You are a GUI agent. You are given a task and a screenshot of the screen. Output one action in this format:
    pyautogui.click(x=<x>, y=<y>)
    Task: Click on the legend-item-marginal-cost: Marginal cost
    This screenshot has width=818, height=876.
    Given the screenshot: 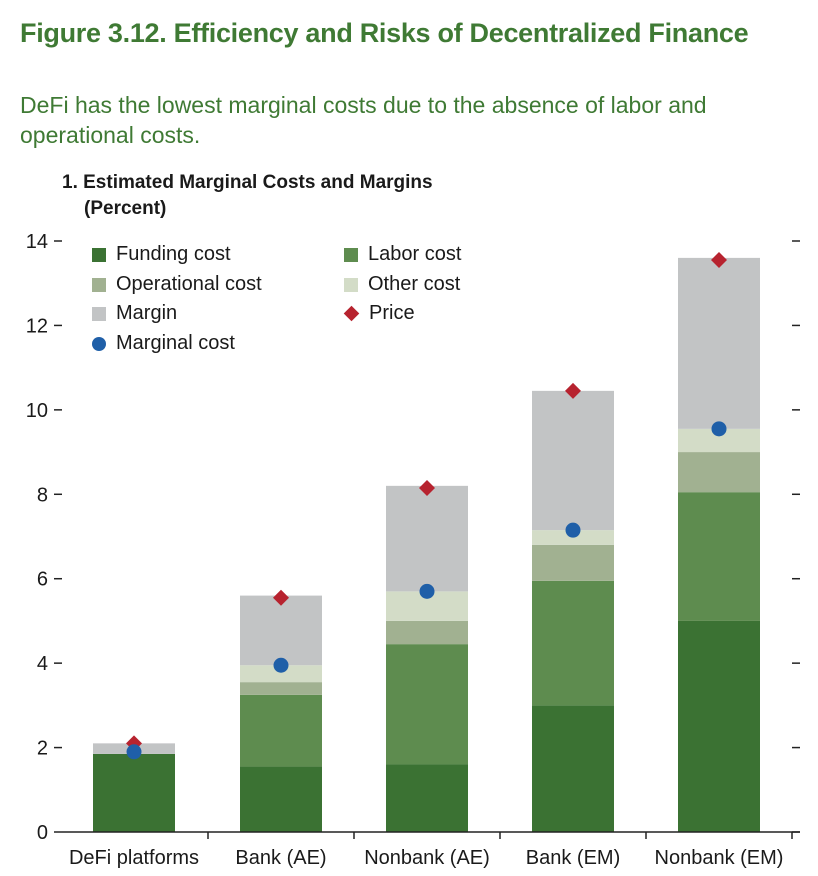 What is the action you would take?
    pyautogui.click(x=163, y=343)
    